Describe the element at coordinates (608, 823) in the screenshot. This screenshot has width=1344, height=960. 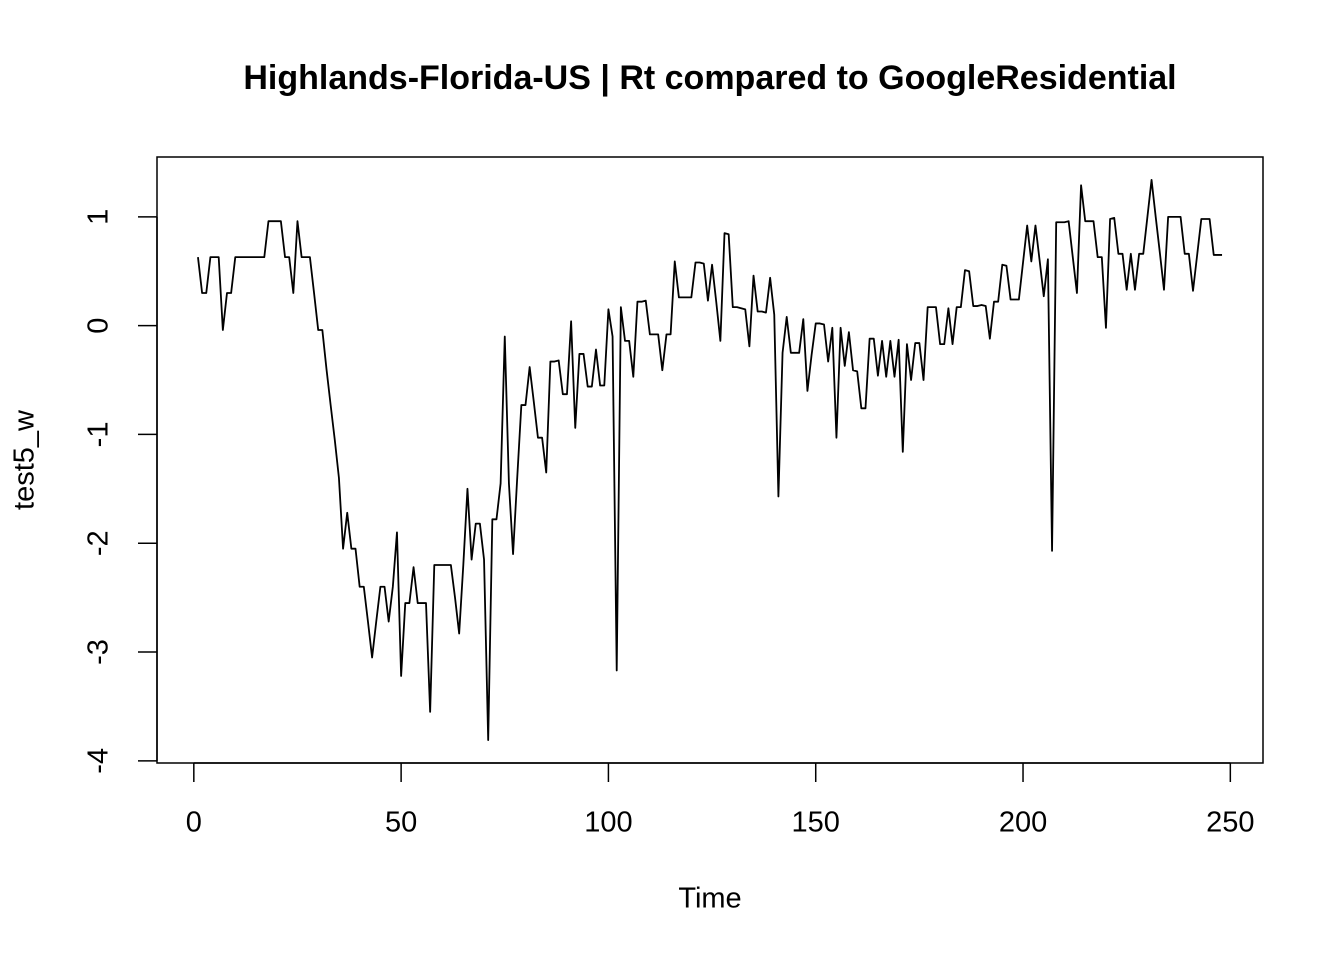
I see `x-tick-label: 100` at that location.